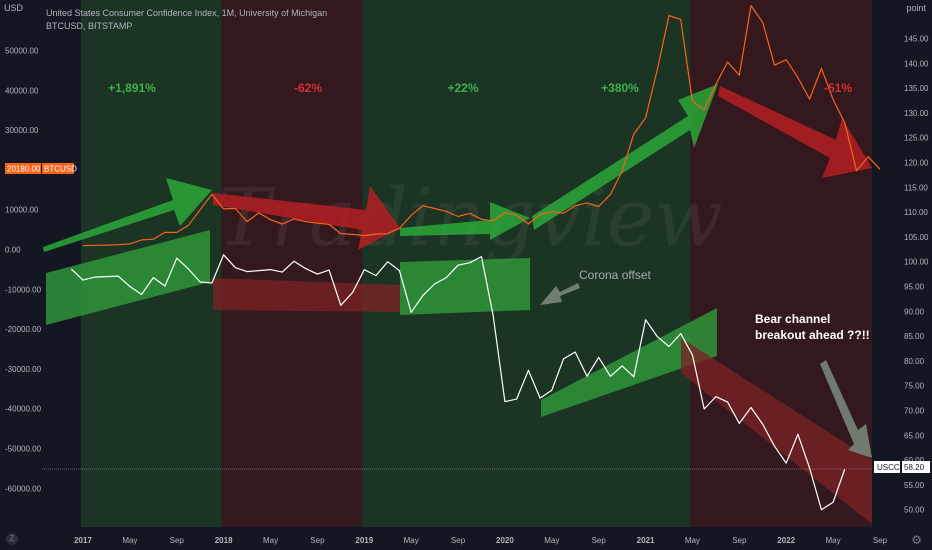 This screenshot has width=932, height=550. I want to click on left-tick-label: -60000.00, so click(23, 488).